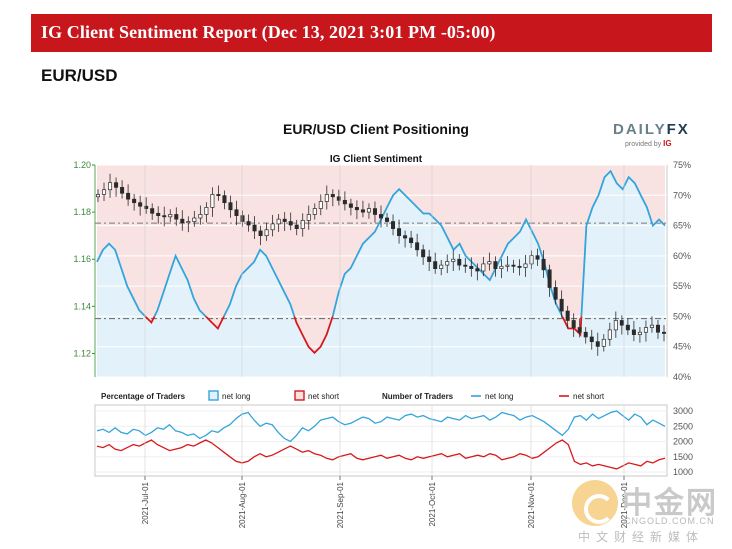 The width and height of the screenshot is (732, 549). I want to click on x-tick-label: 2021-Dec-01, so click(624, 504).